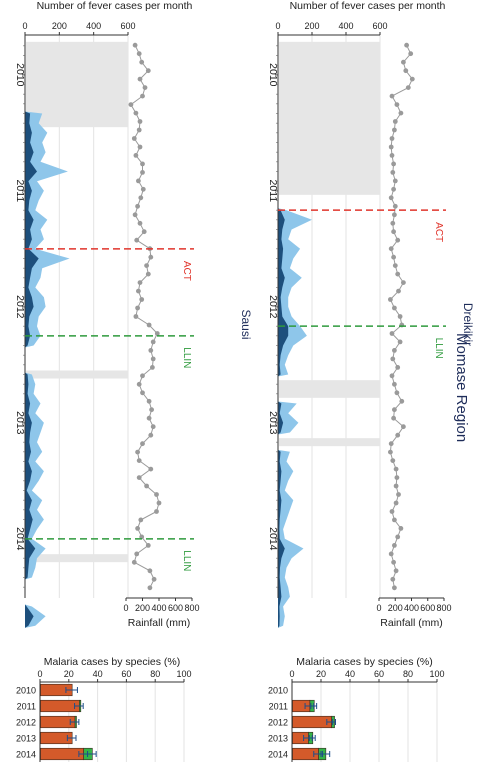  I want to click on year-label: 2012, so click(273, 307).